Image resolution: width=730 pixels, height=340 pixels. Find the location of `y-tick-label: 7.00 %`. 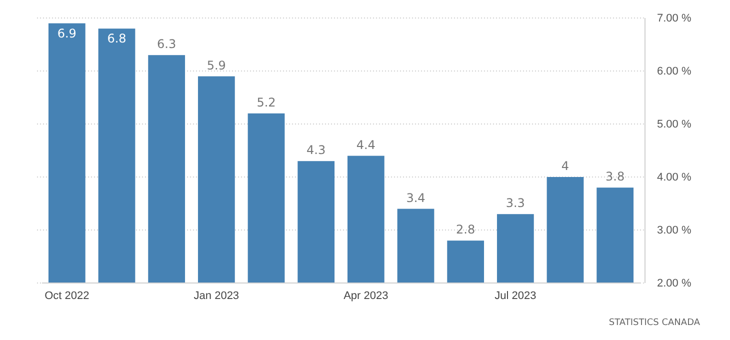

y-tick-label: 7.00 % is located at coordinates (674, 18).